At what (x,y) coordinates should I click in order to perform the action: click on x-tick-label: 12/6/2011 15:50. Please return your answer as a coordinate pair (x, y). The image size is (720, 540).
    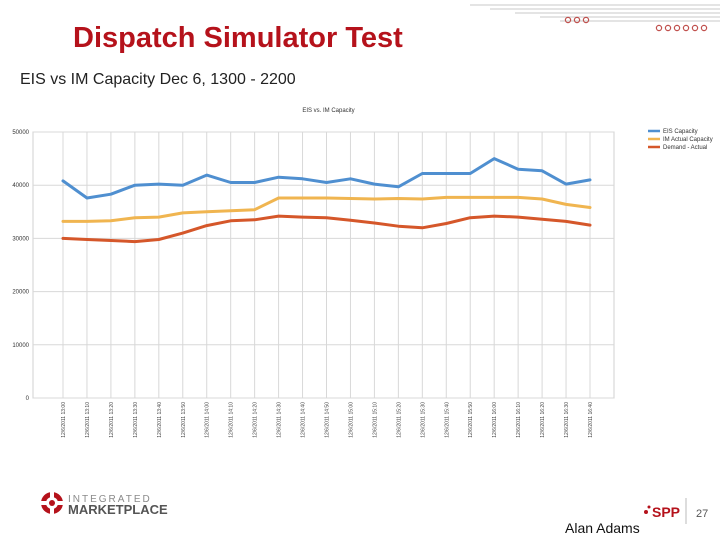
    Looking at the image, I should click on (471, 420).